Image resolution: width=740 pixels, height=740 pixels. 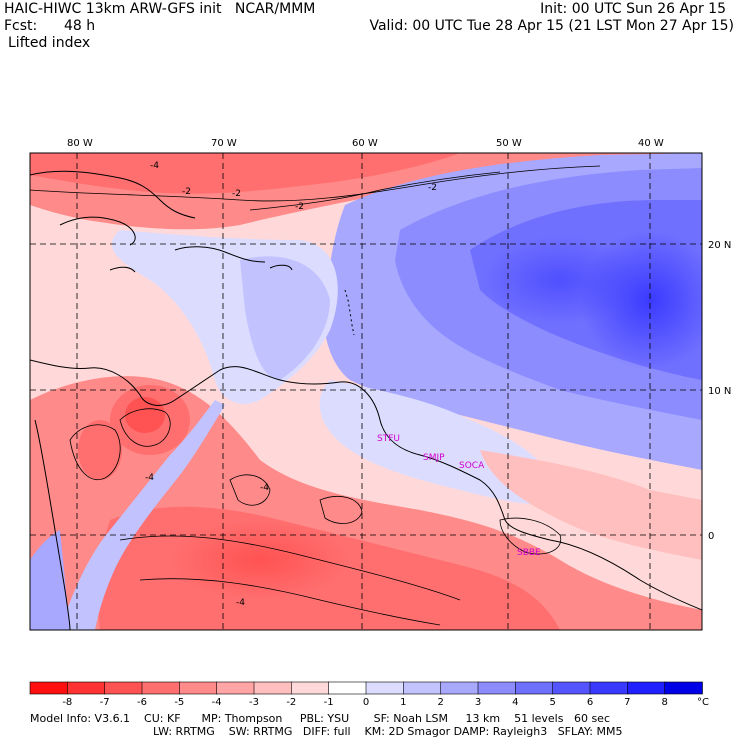 What do you see at coordinates (217, 702) in the screenshot?
I see `colorbar-tick-label: -4` at bounding box center [217, 702].